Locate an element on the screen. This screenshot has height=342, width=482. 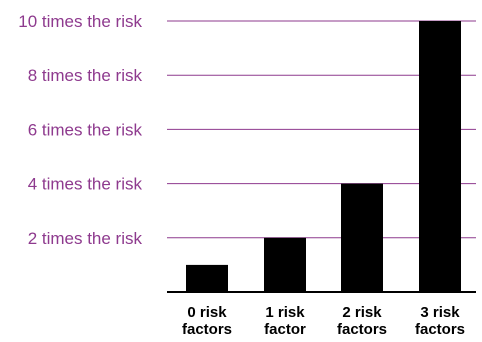
y-tick-label: 2 times the risk is located at coordinates (85, 238).